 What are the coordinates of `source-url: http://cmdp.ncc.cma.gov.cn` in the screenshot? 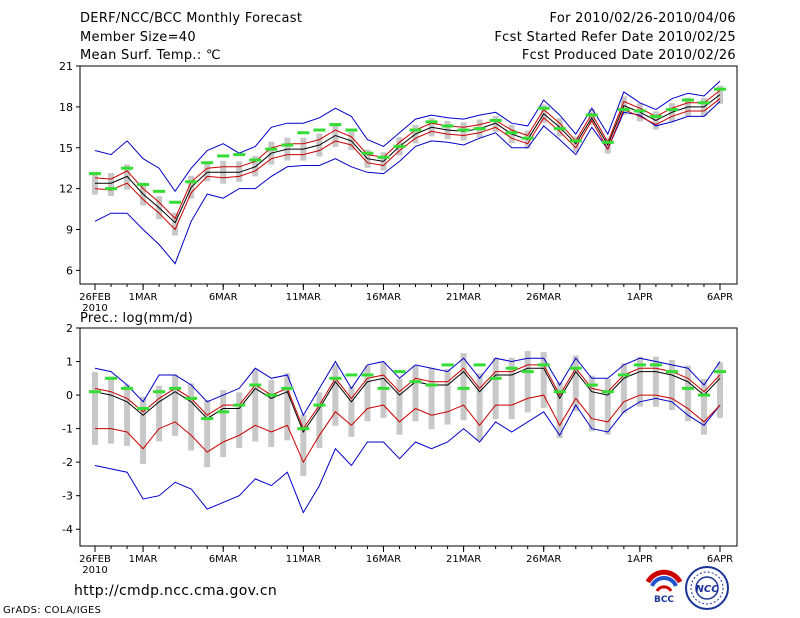 It's located at (175, 591).